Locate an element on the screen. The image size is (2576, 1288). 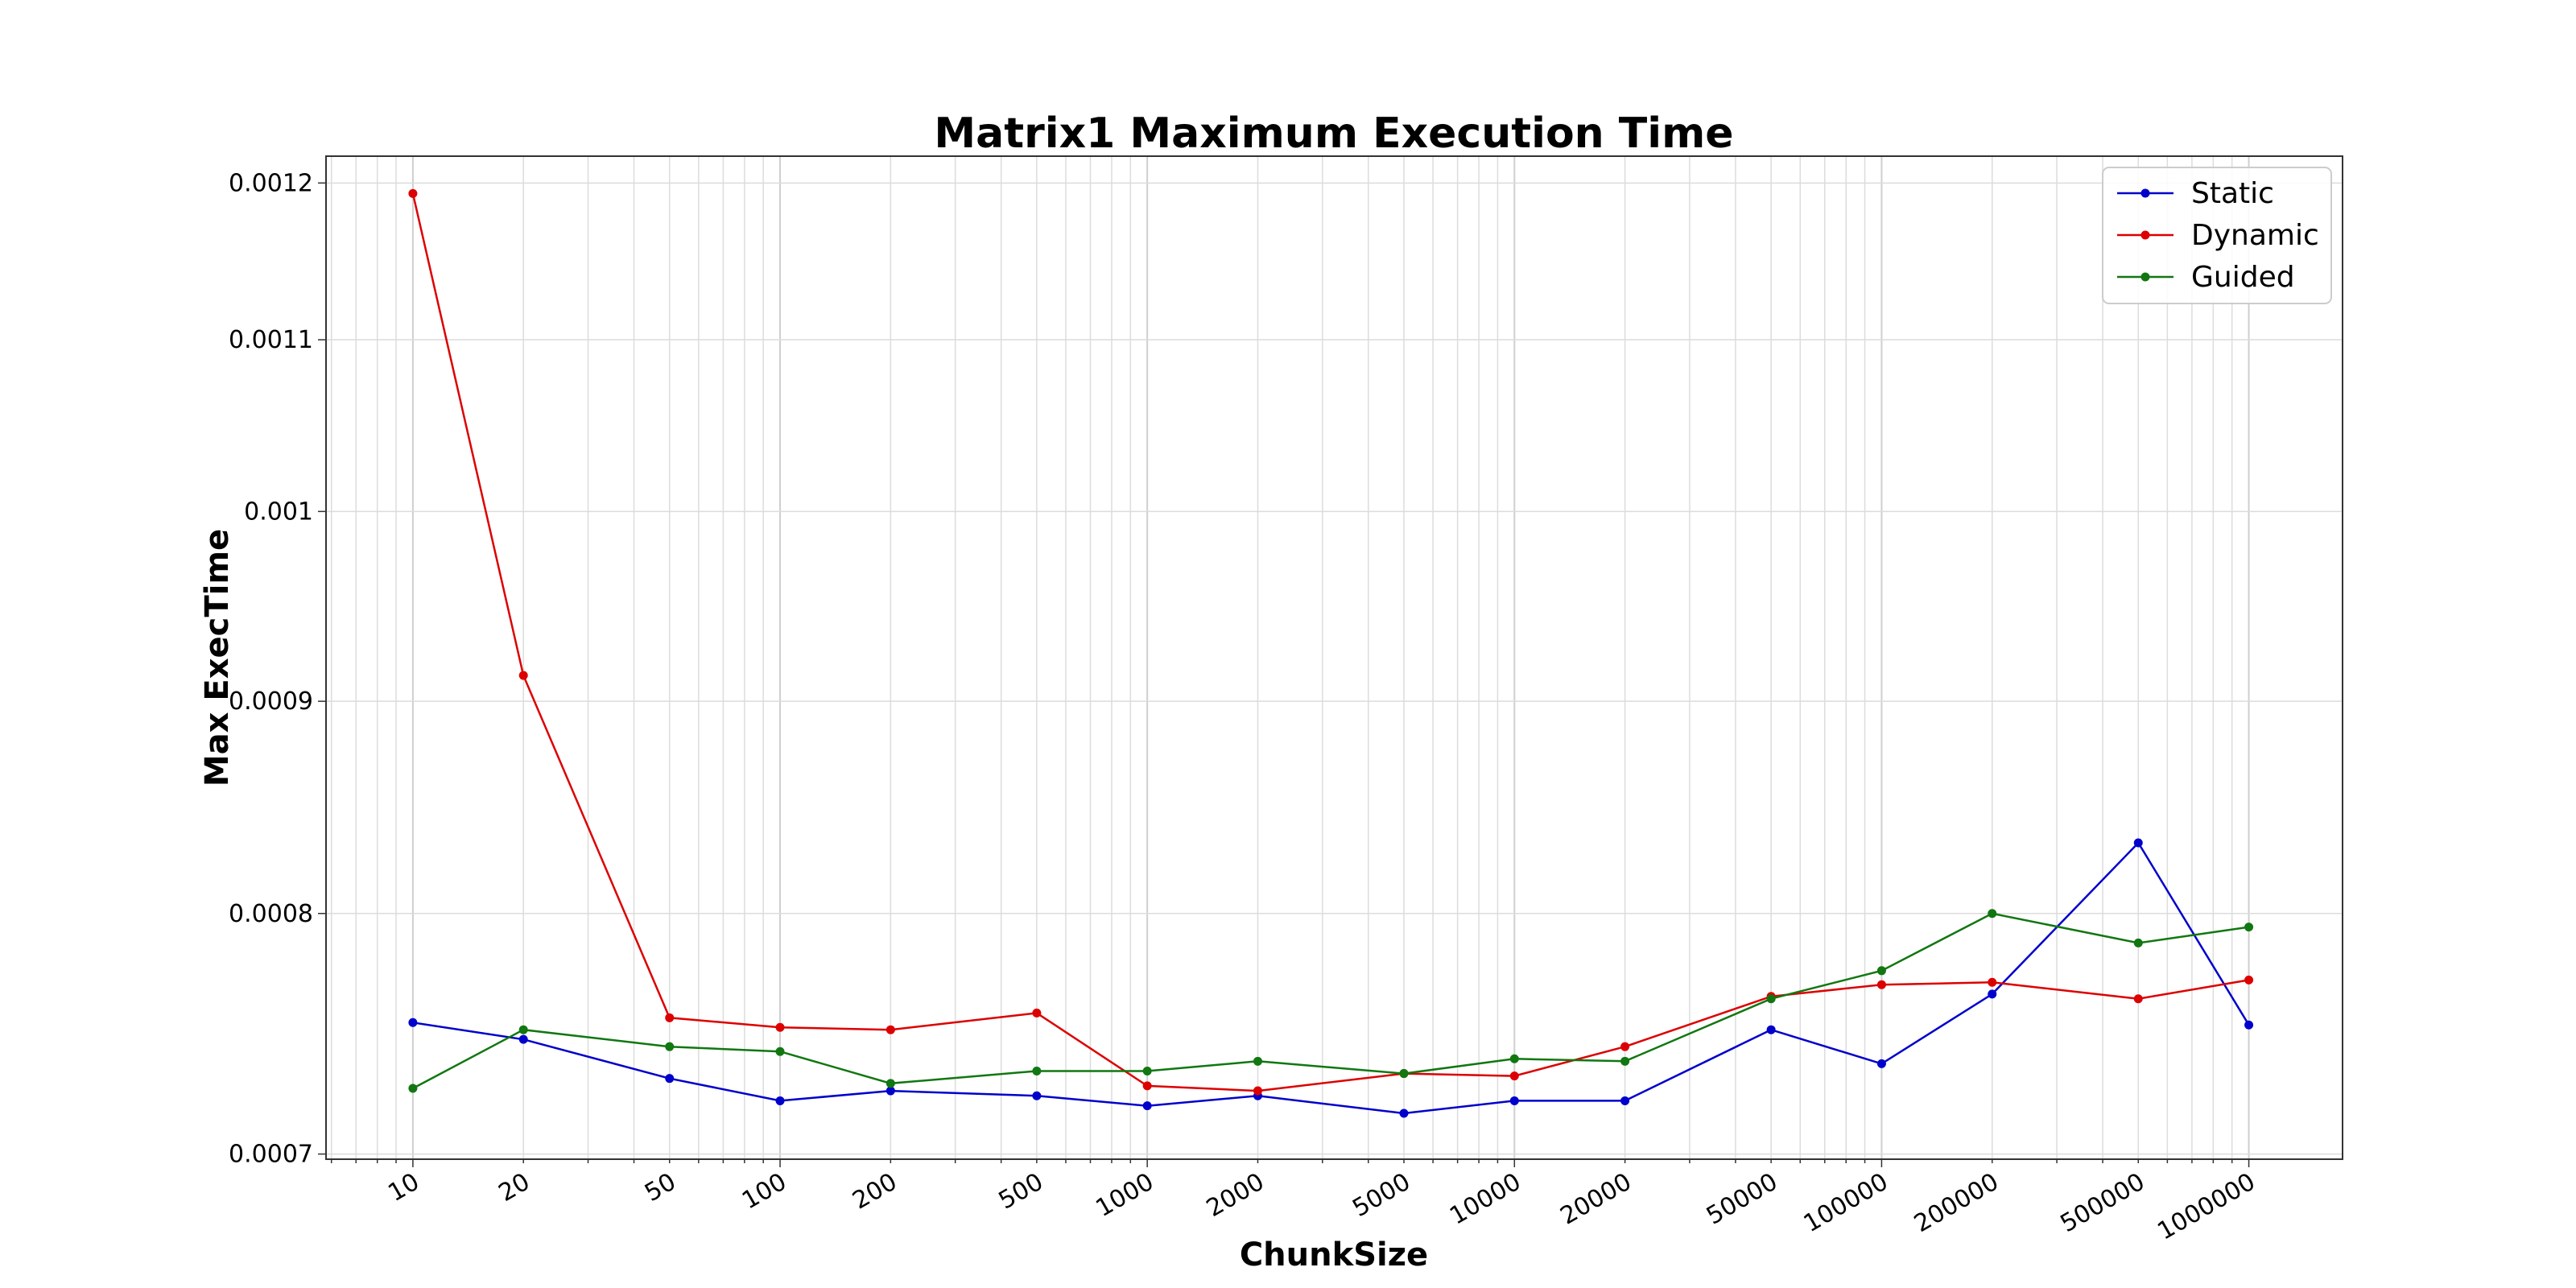
x-tick-label: 500 is located at coordinates (1021, 1192).